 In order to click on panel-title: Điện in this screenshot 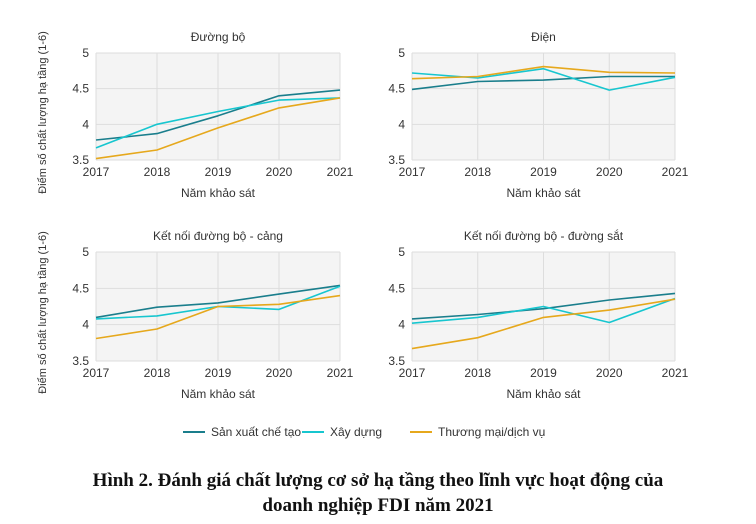, I will do `click(543, 37)`.